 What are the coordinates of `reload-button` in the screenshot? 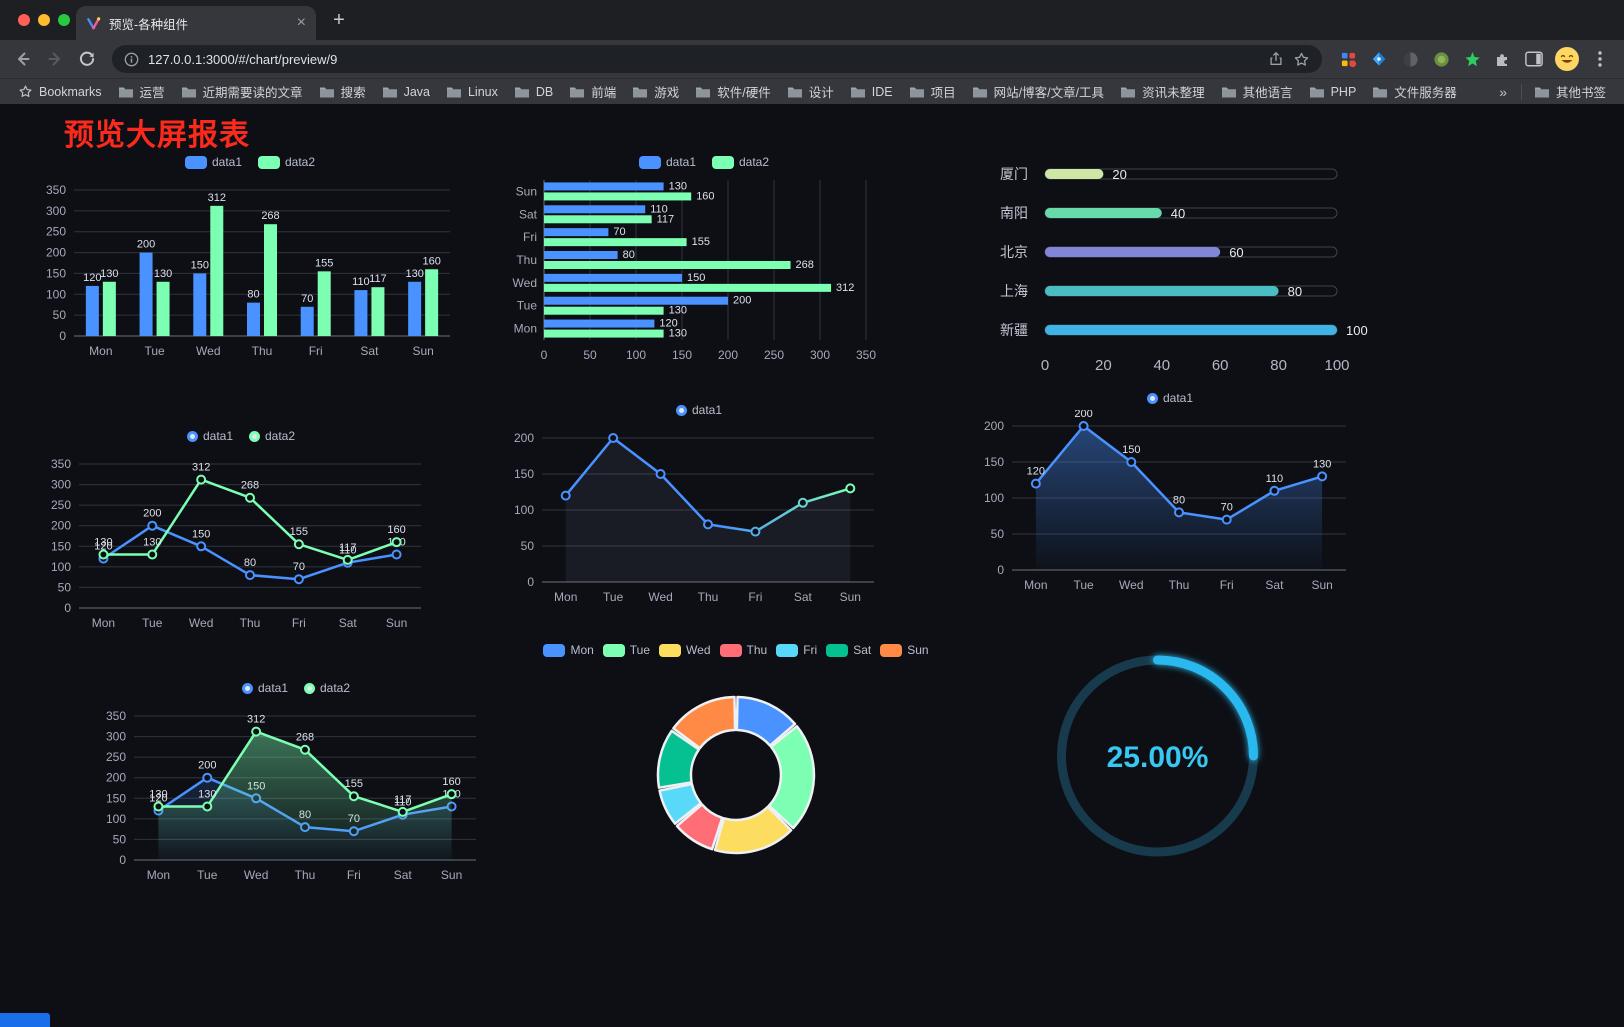 It's located at (87, 59).